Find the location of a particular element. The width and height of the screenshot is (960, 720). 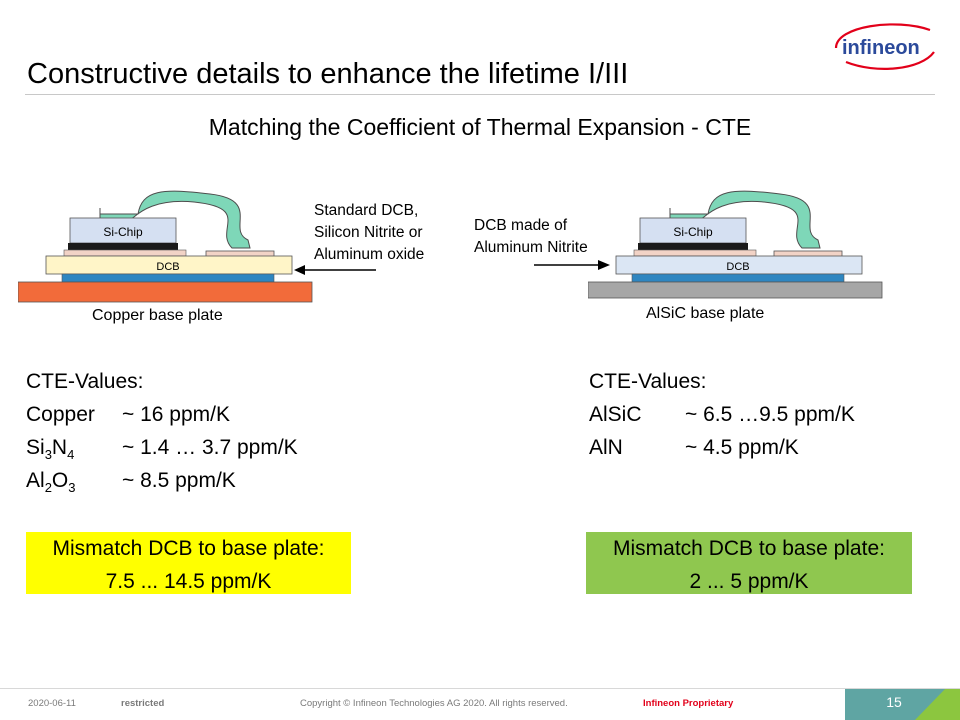

right-mismatch-label: Mismatch DCB to base plate: is located at coordinates (749, 548).